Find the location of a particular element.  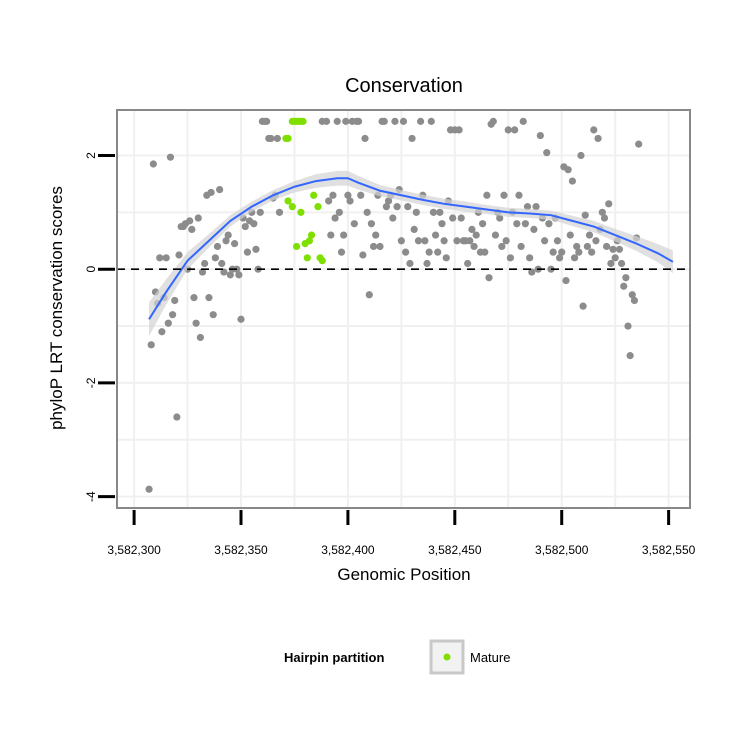

x-tick-label: 3,582,350 is located at coordinates (241, 550).